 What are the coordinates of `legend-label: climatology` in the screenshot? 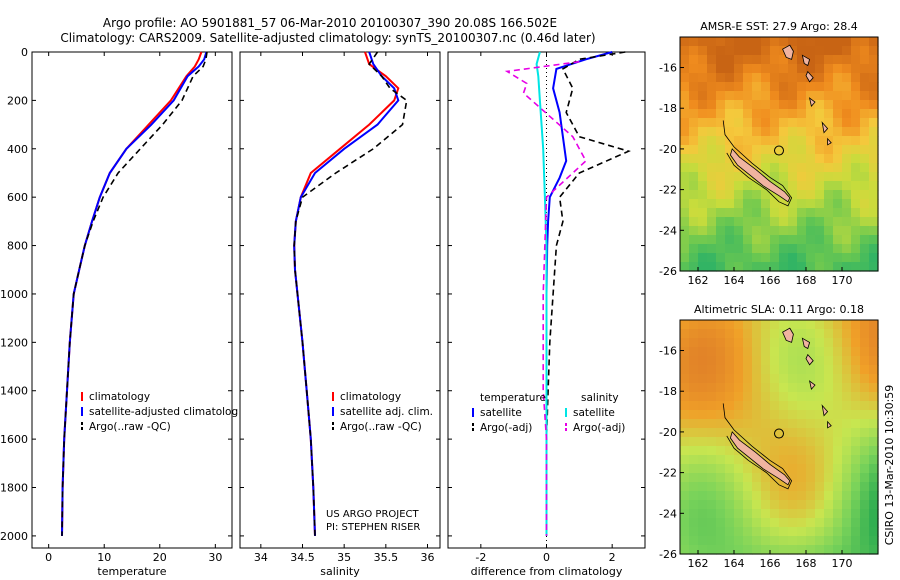 It's located at (370, 397).